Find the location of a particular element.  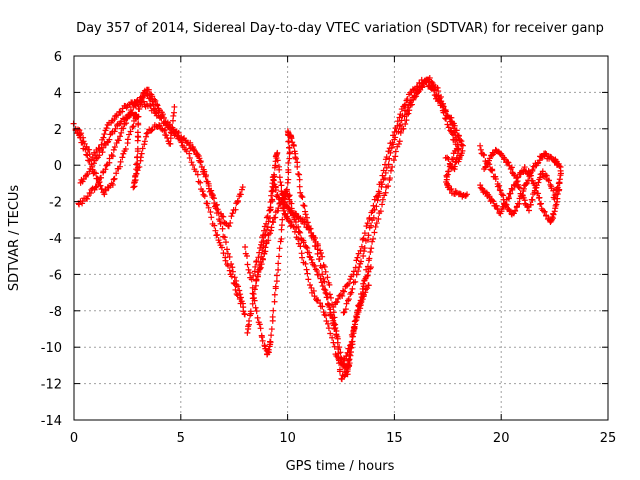

y-tick-label: -2 is located at coordinates (55, 203).